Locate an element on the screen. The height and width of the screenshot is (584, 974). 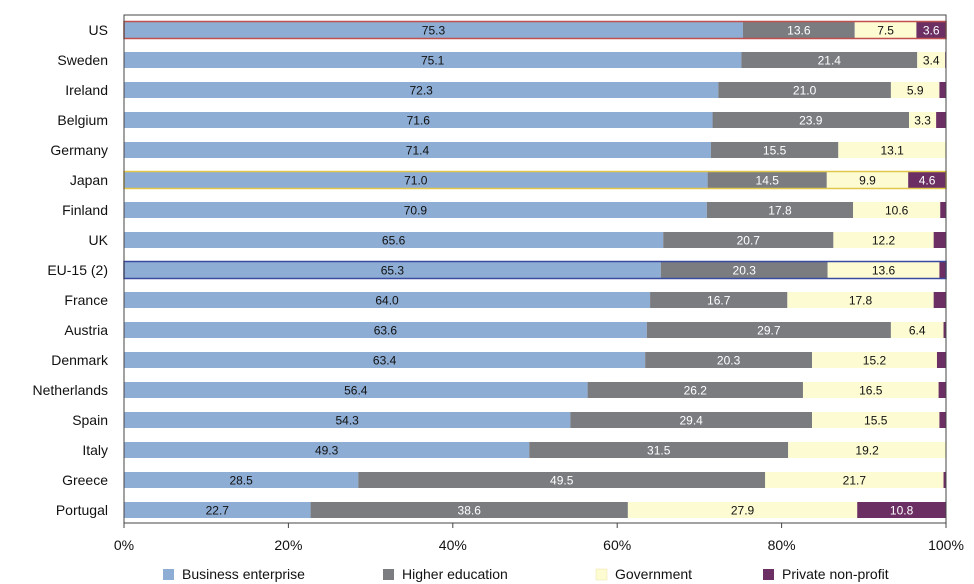
bar-france-government is located at coordinates (860, 300).